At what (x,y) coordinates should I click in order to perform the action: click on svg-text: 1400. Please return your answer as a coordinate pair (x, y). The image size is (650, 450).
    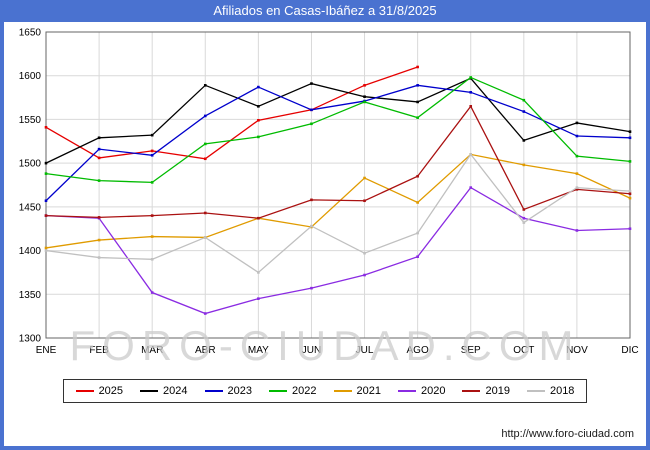
    Looking at the image, I should click on (30, 251).